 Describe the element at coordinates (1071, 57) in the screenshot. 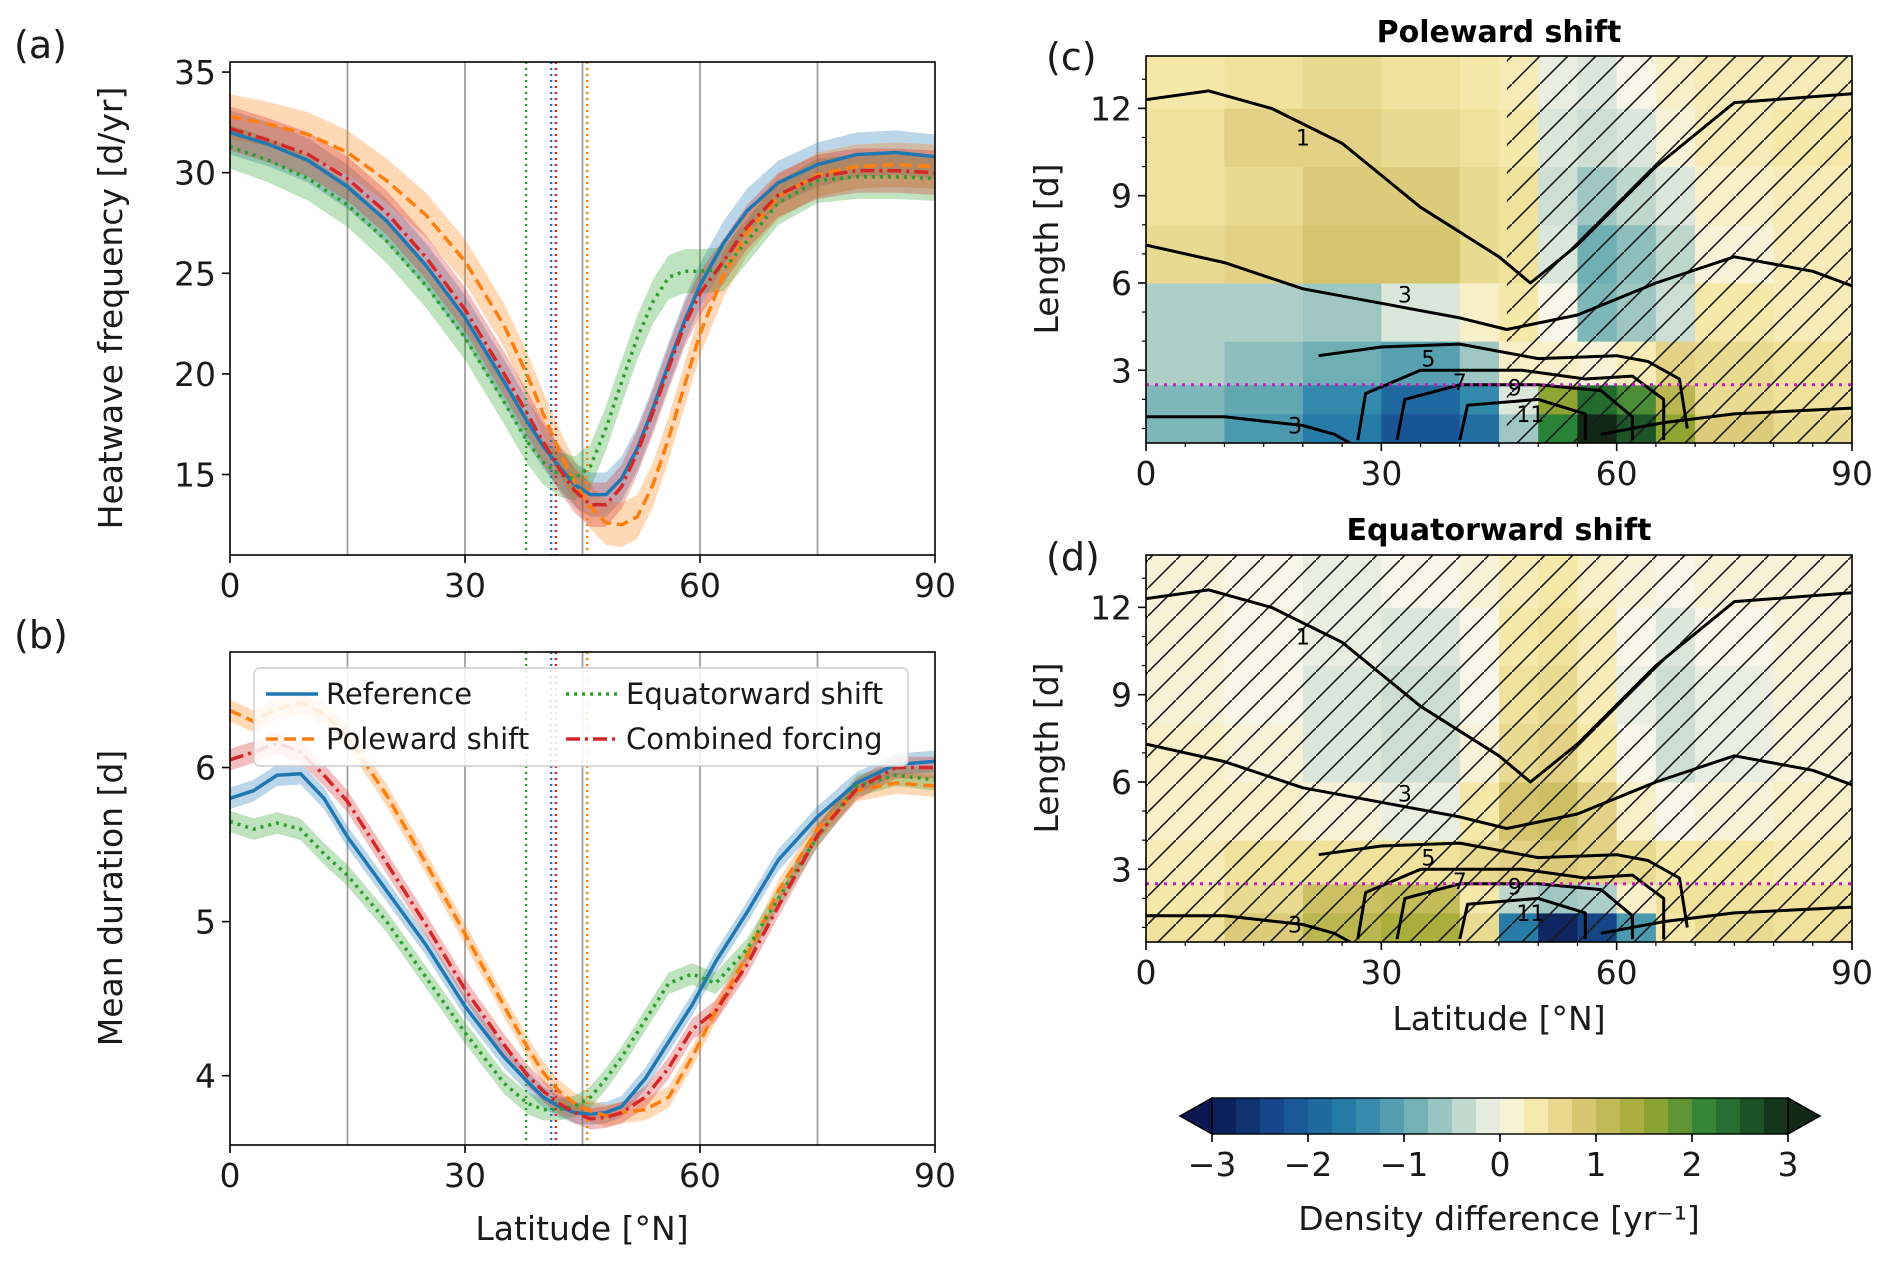

I see `panel-c-label: (c)` at that location.